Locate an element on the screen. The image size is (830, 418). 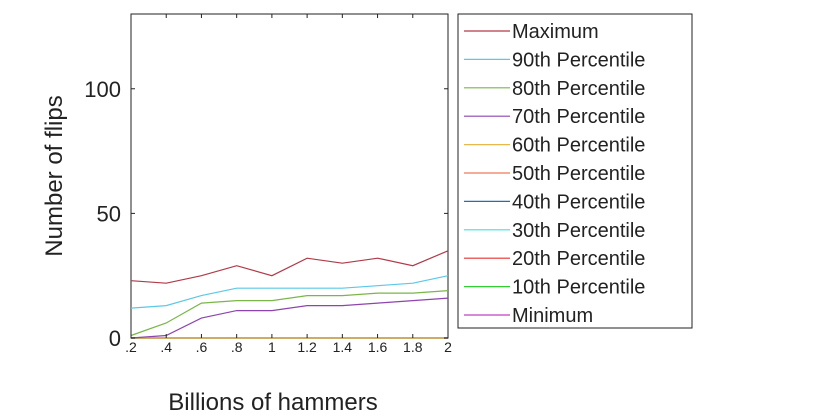
legend-item: 90th Percentile is located at coordinates (554, 60).